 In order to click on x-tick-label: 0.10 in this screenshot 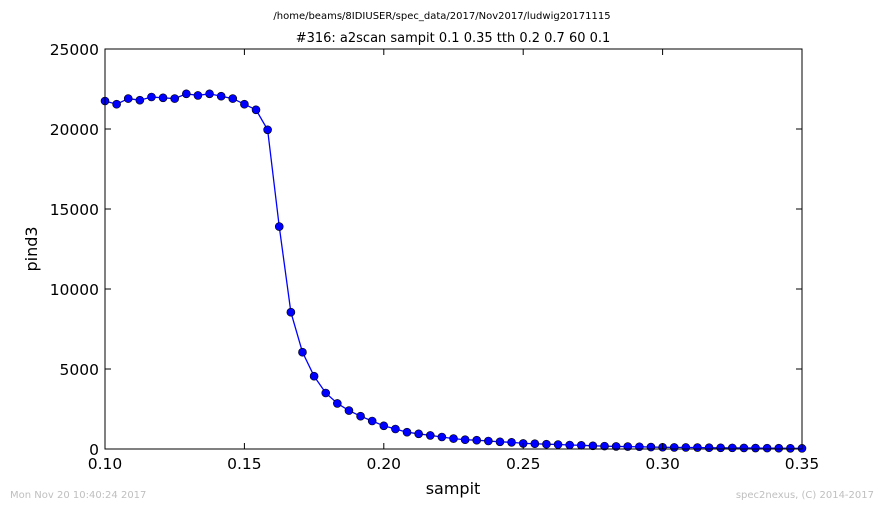, I will do `click(105, 464)`.